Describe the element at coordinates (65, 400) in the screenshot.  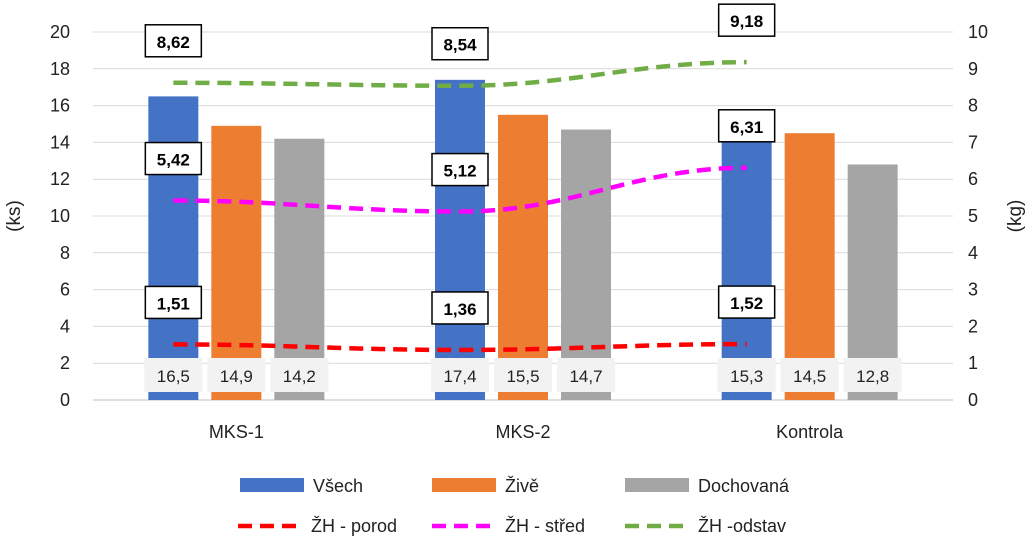
I see `left-tick-label: 0` at that location.